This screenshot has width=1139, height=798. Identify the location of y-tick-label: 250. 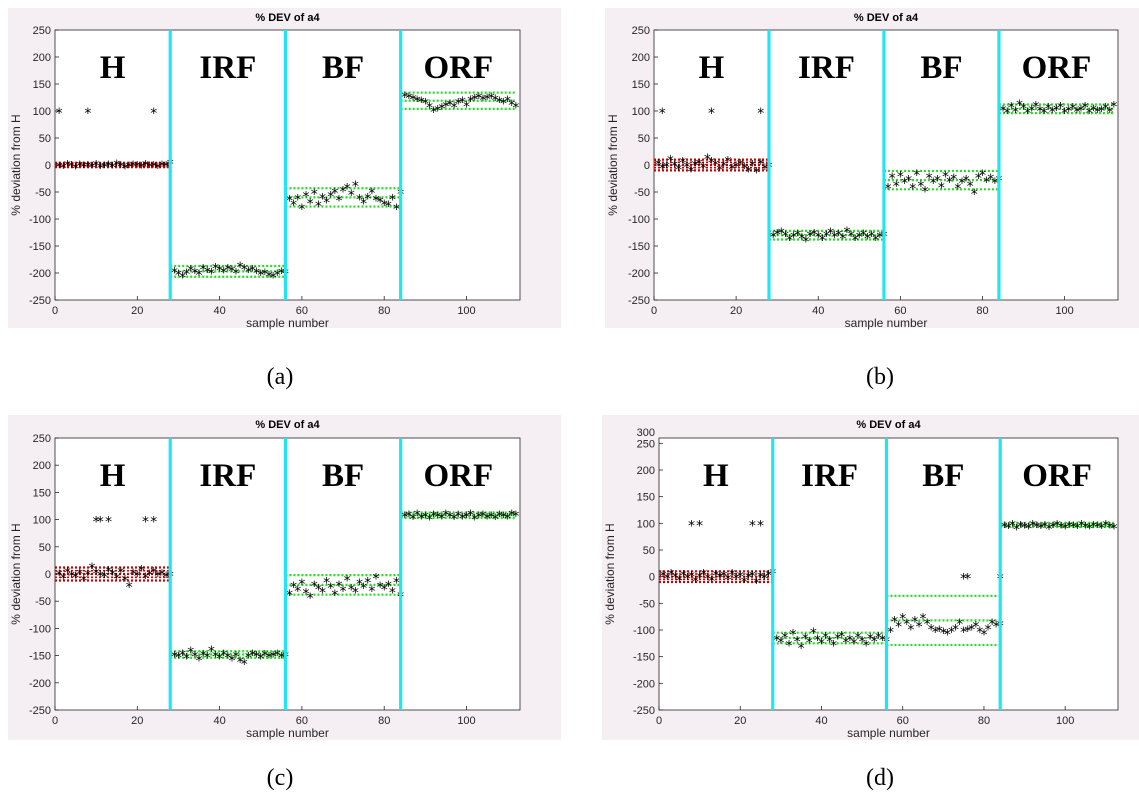
(646, 444).